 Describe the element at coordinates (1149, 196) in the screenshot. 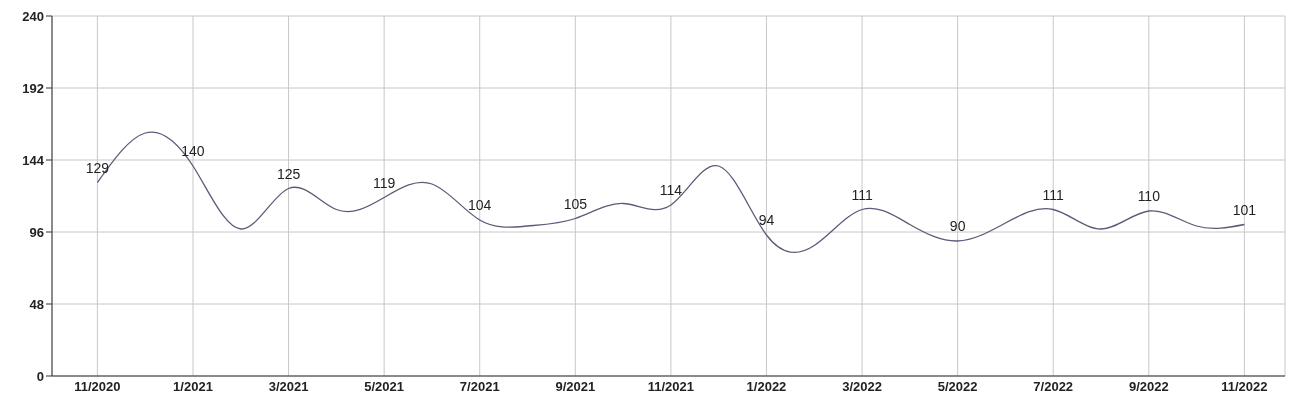

I see `data-label: 110` at that location.